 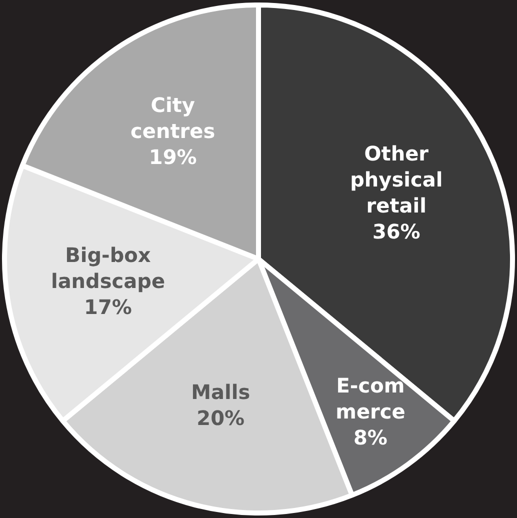 I want to click on data-label: 8%, so click(x=370, y=437).